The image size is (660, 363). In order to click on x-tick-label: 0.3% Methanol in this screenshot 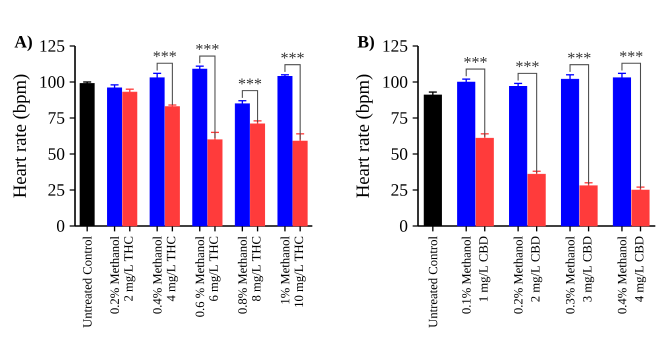, I will do `click(570, 275)`.